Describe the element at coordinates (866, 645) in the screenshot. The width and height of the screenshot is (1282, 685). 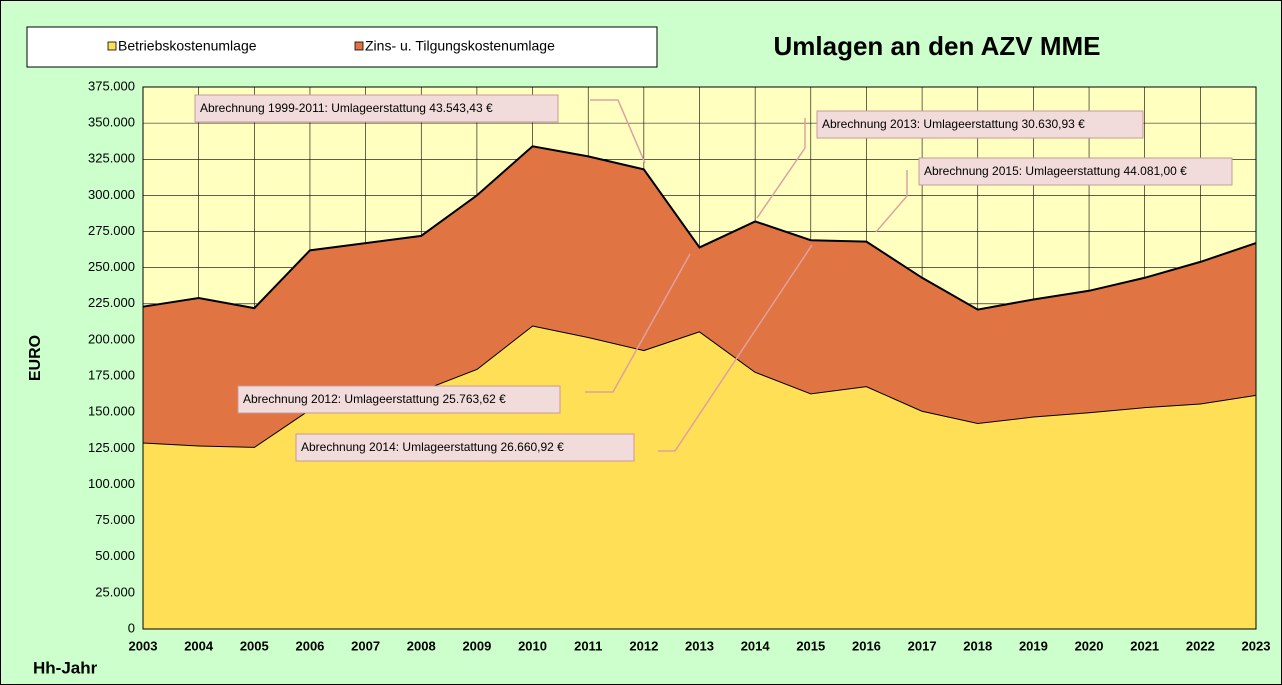
I see `x-tick-label: 2016` at that location.